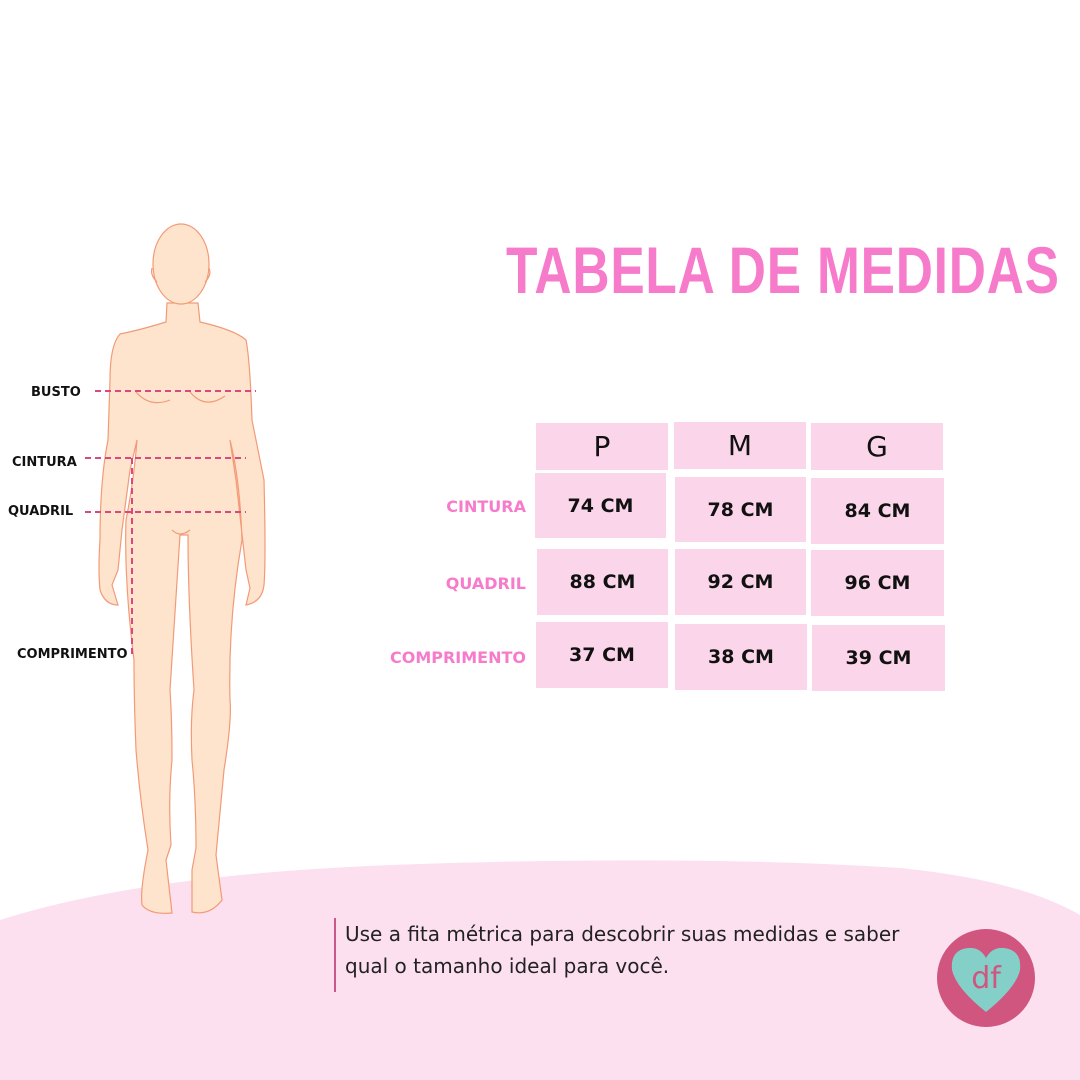 The height and width of the screenshot is (1080, 1080). I want to click on header-p: P, so click(602, 446).